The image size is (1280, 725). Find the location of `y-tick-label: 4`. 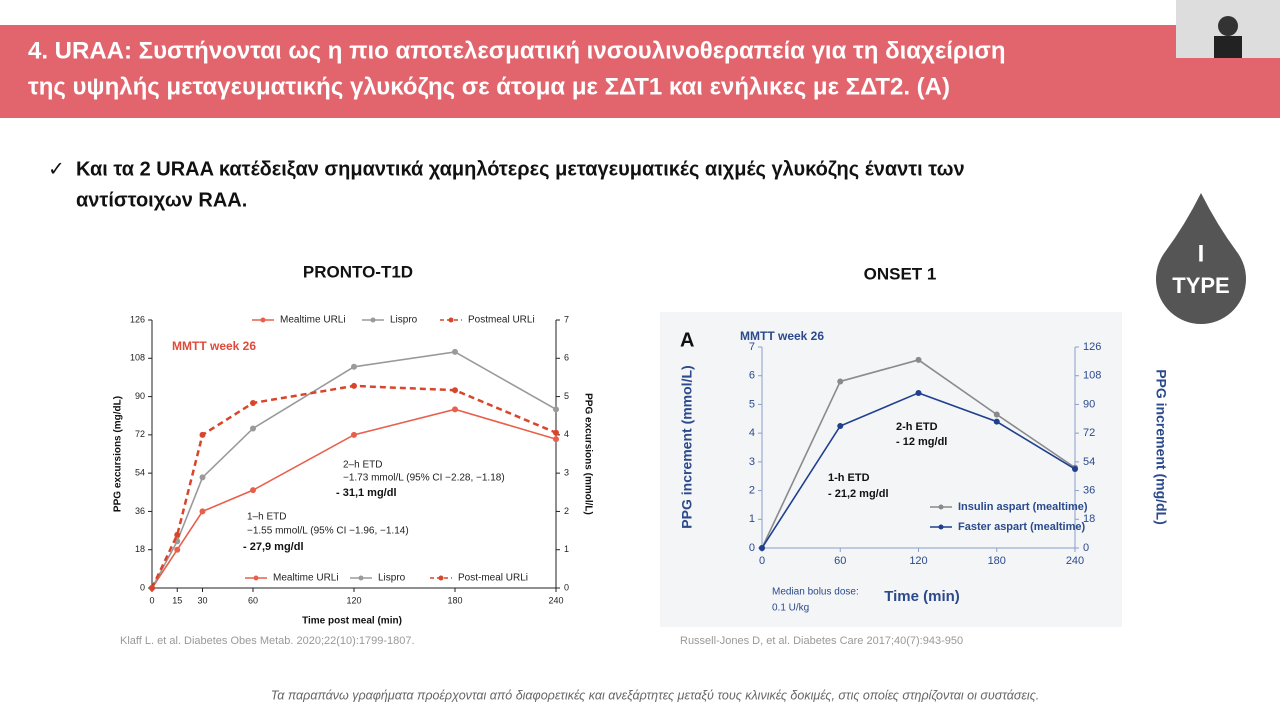

y-tick-label: 4 is located at coordinates (752, 433).